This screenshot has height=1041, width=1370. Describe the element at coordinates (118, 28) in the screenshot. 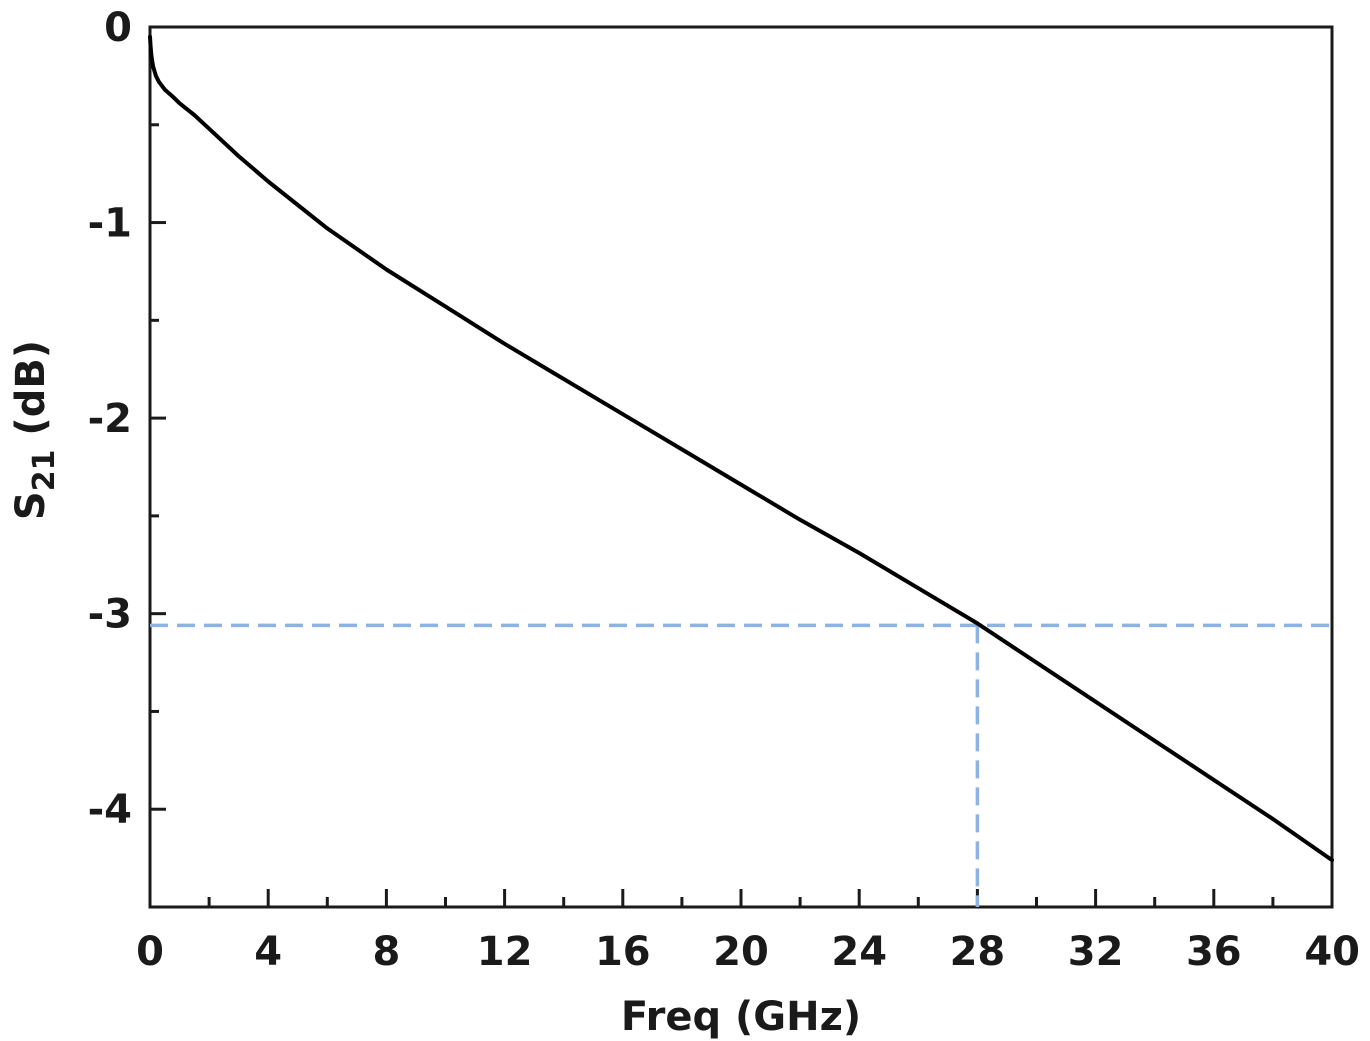

I see `y-tick-label: 0` at that location.